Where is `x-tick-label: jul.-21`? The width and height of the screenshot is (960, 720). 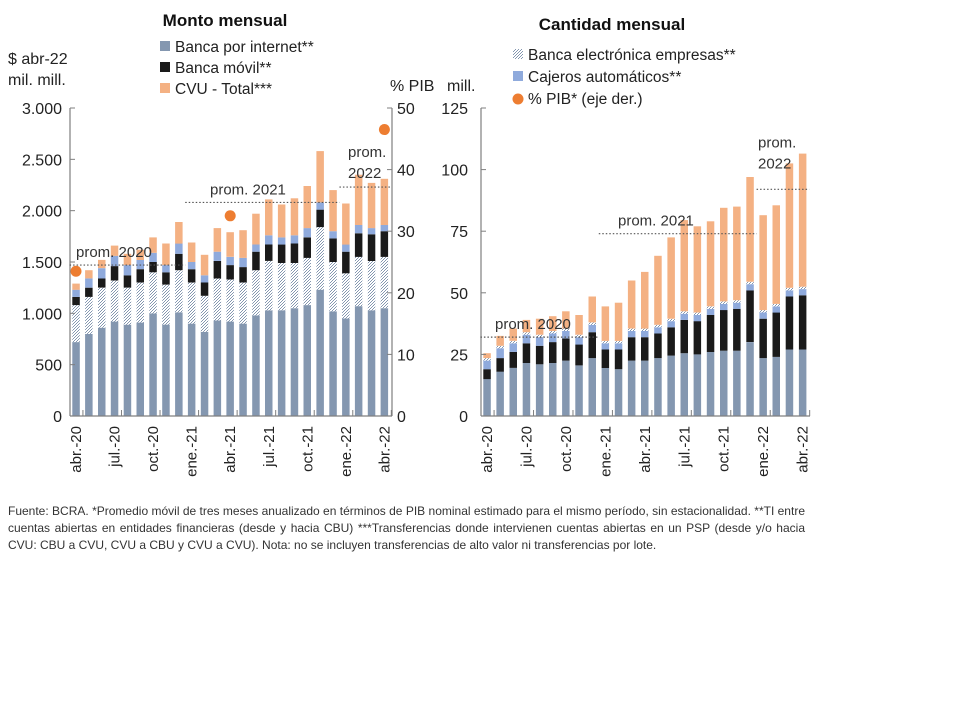
x-tick-label: jul.-21 is located at coordinates (684, 447).